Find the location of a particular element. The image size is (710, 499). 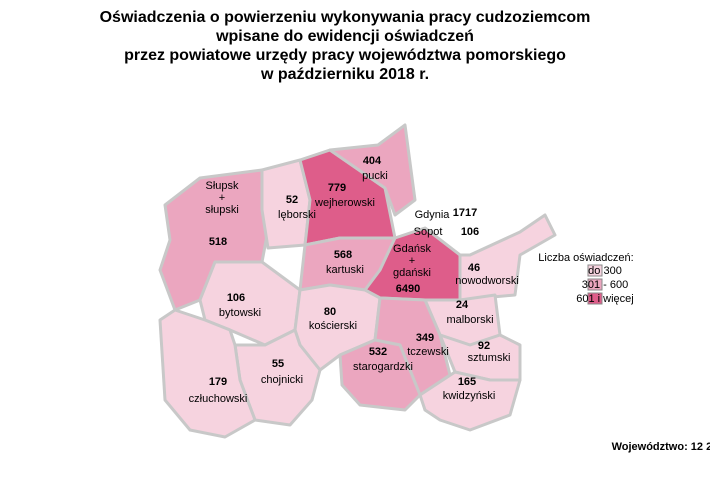

legend-label: 601 i więcej is located at coordinates (604, 299).